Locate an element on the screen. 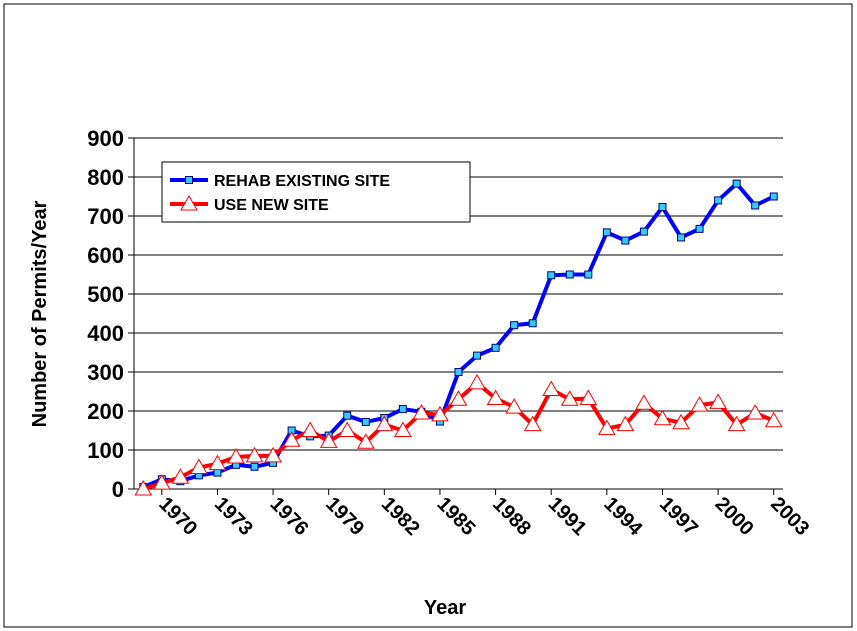 This screenshot has width=857, height=631. y-tick-label: 500 is located at coordinates (105, 294).